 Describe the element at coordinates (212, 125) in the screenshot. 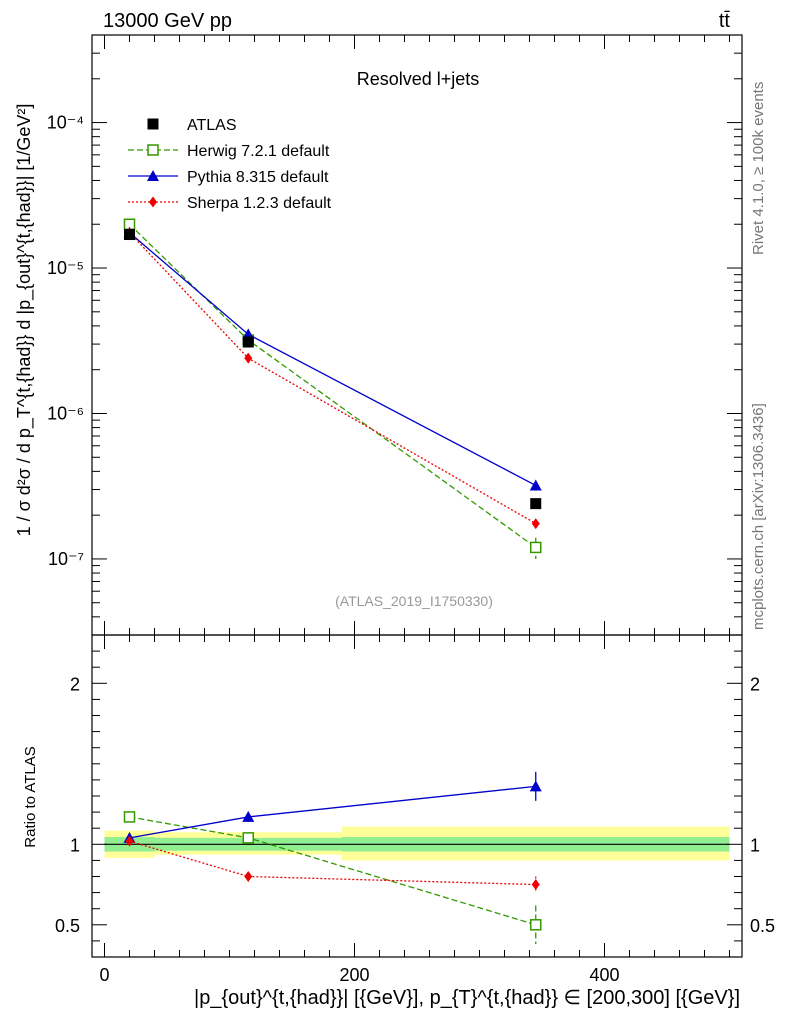

I see `legend-label-atlas: ATLAS` at that location.